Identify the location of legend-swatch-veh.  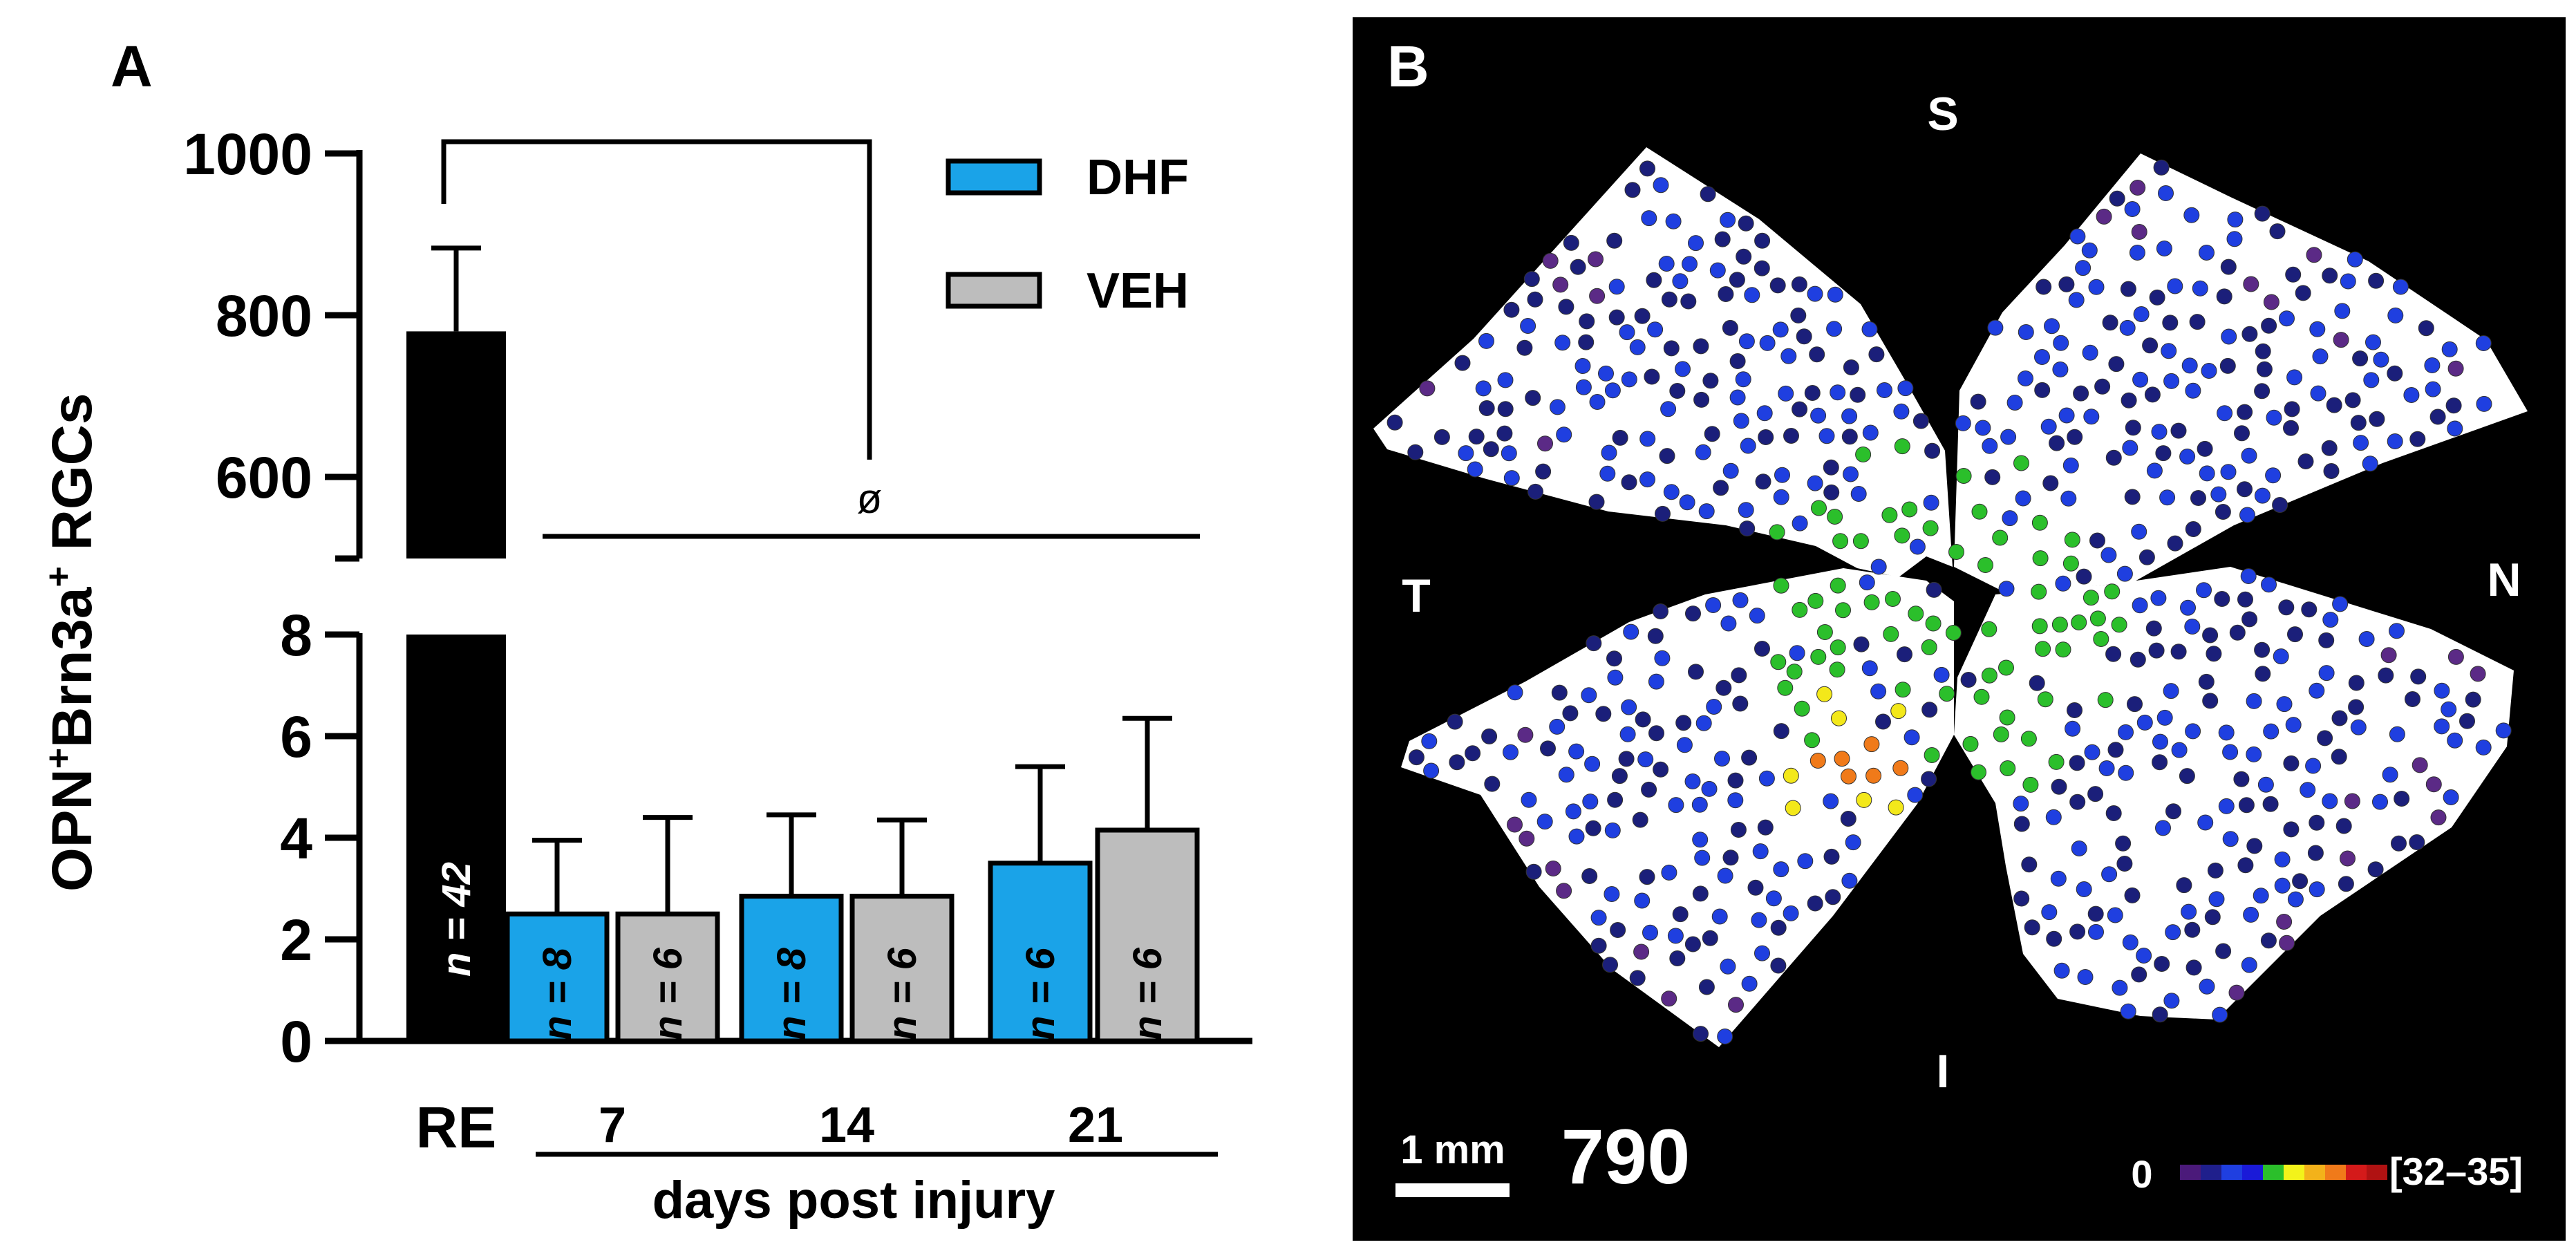
(994, 290).